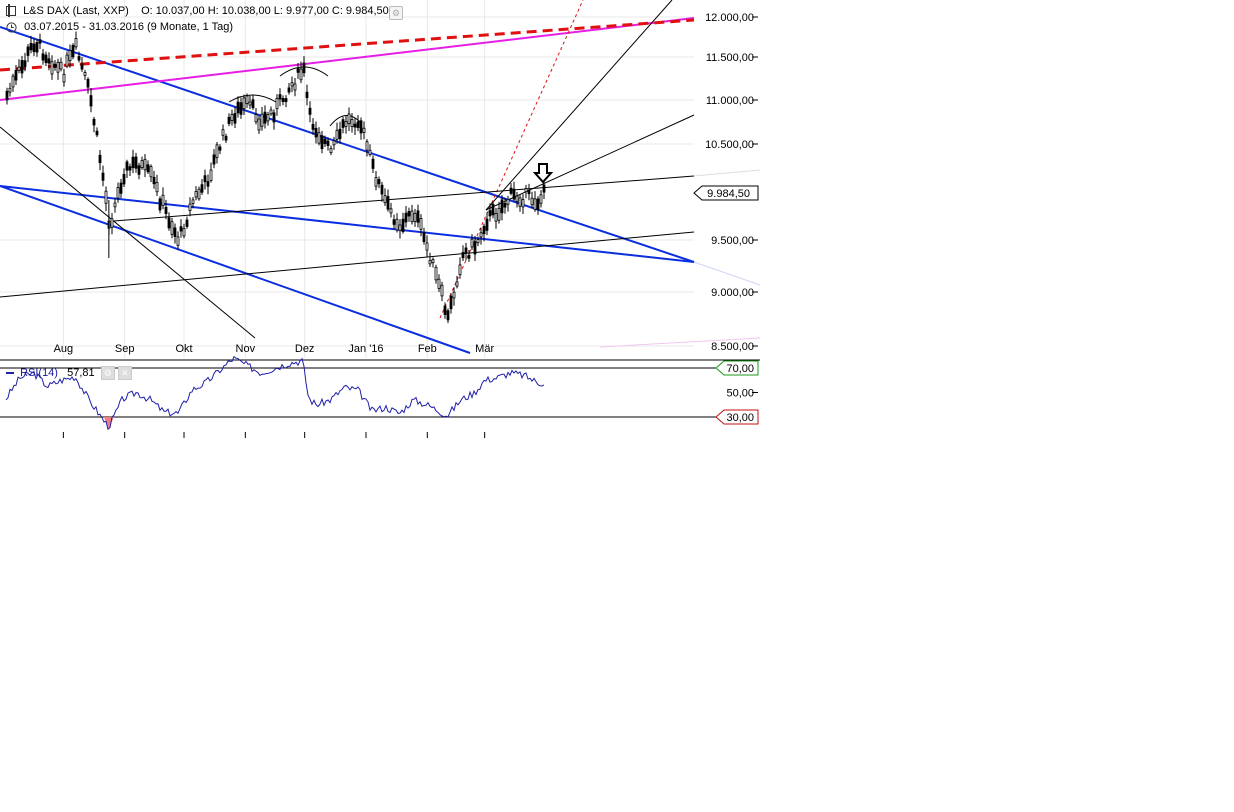 This screenshot has width=1234, height=812. What do you see at coordinates (107, 373) in the screenshot?
I see `rsi-settings-button: ⚙` at bounding box center [107, 373].